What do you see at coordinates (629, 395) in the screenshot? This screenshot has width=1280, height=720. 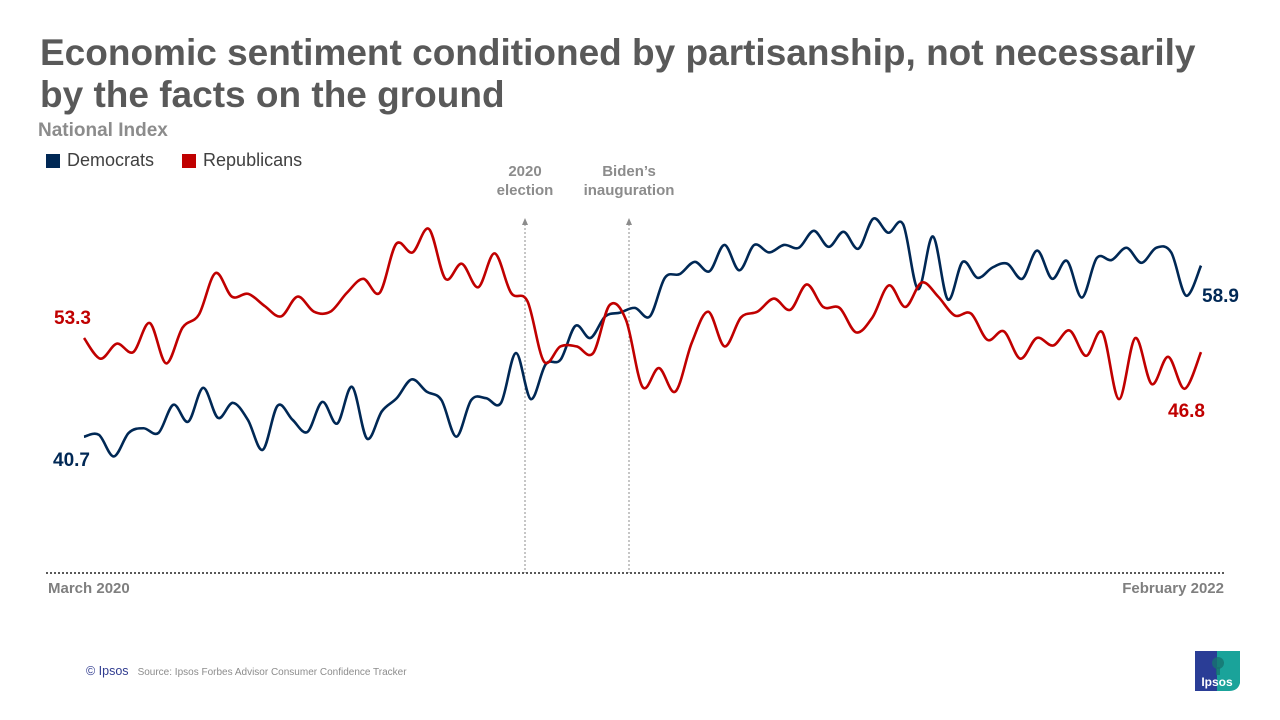 I see `event-marker-inauguration` at bounding box center [629, 395].